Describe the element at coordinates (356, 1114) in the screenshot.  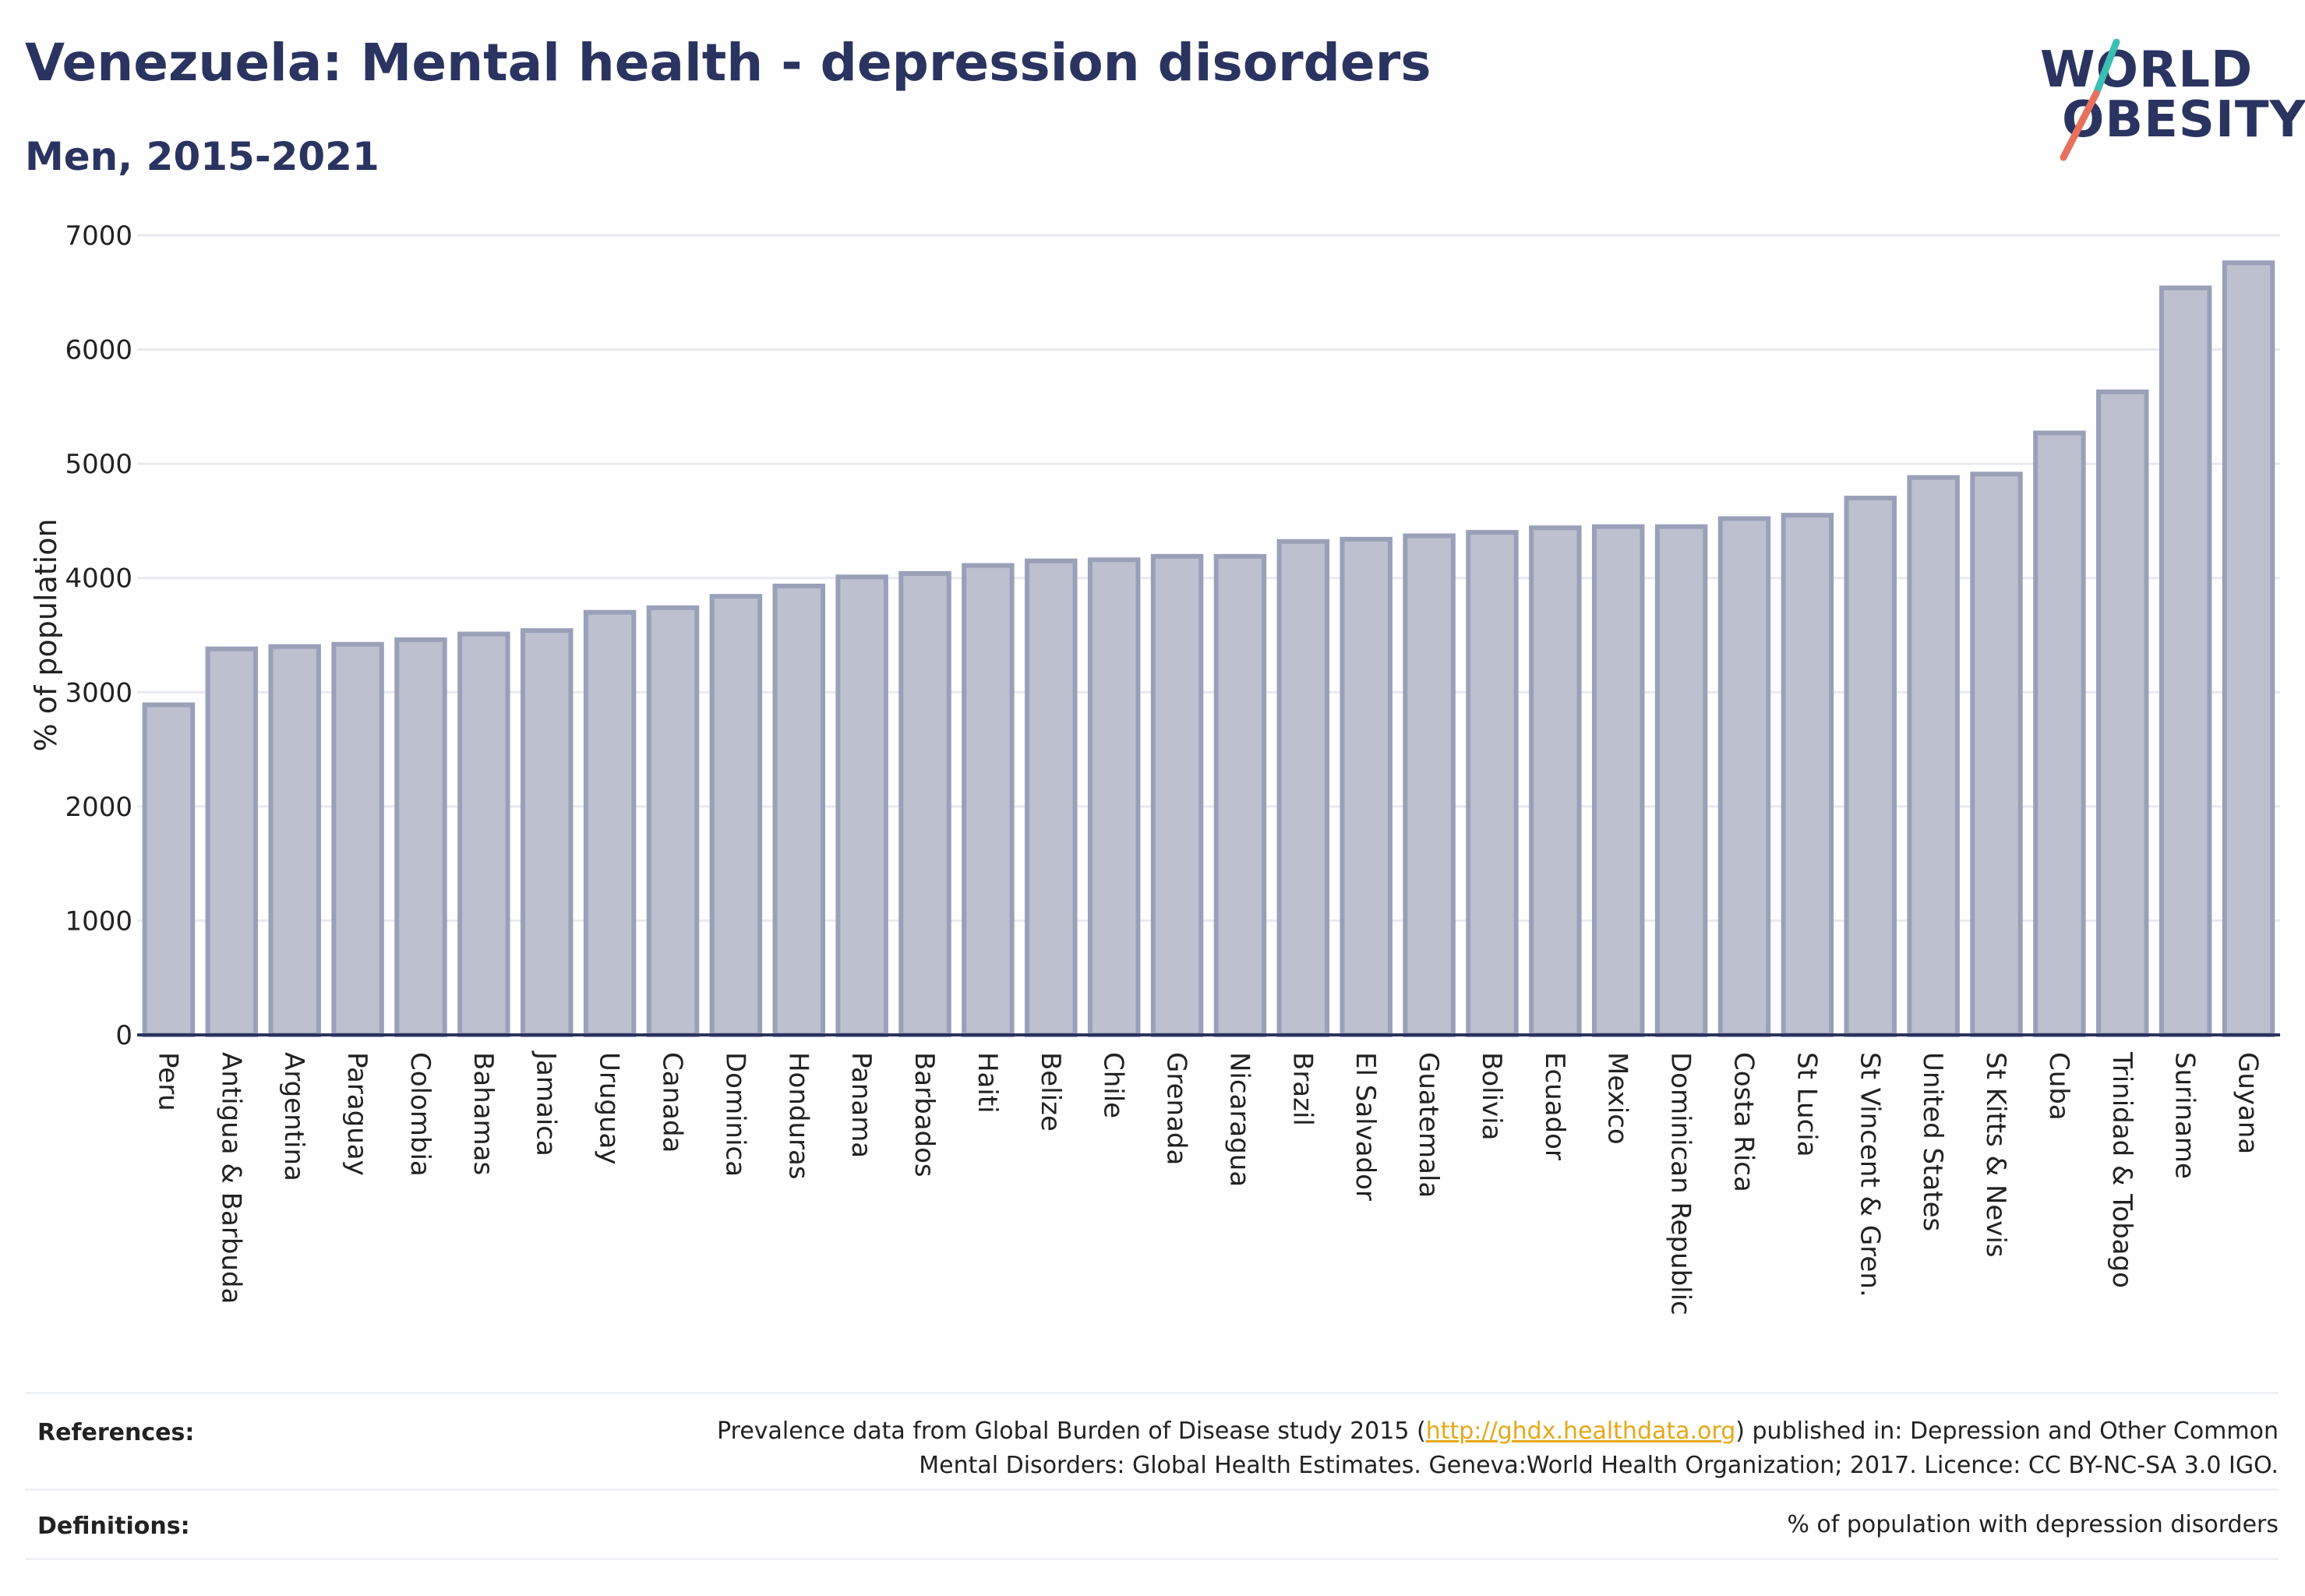
I see `x-tick-label: Paraguay` at that location.